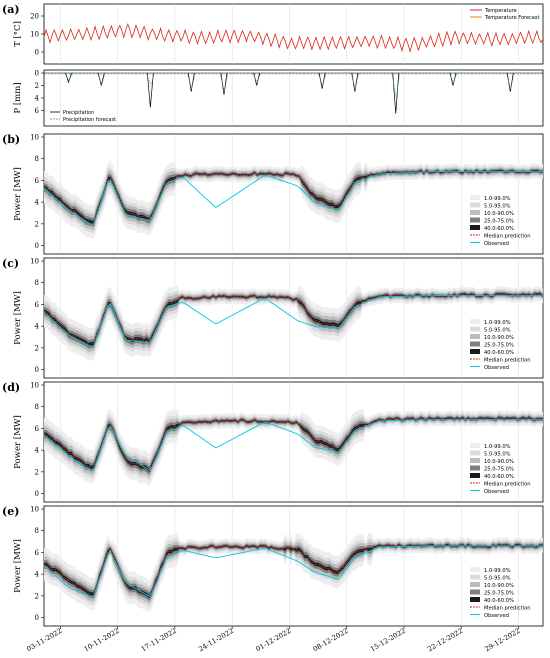  What do you see at coordinates (503, 640) in the screenshot?
I see `x-tick-label: 29-12-2022` at bounding box center [503, 640].